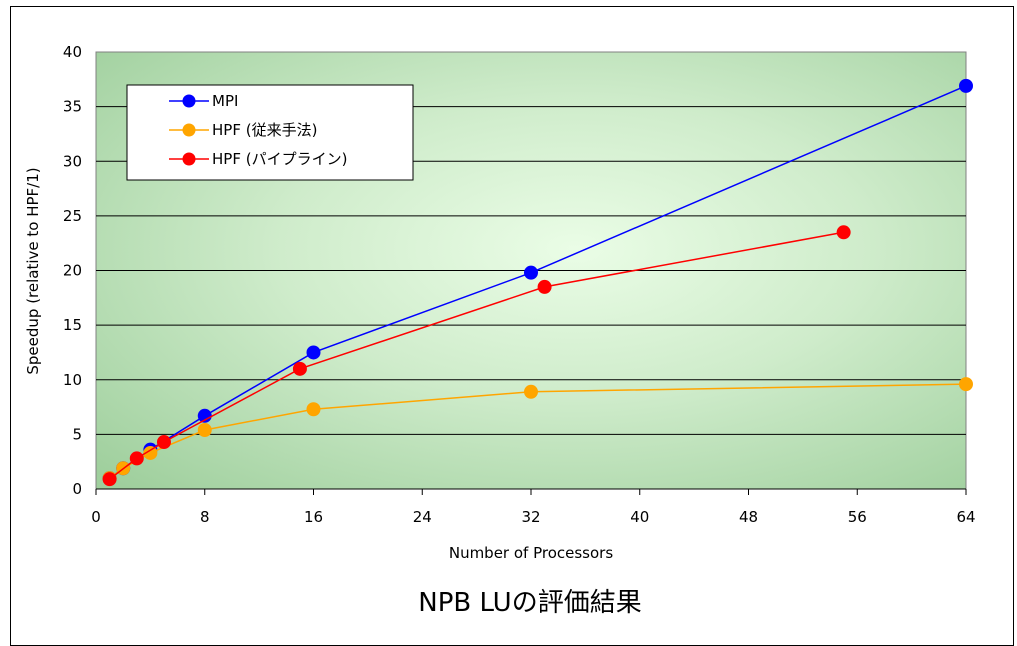  I want to click on x-tick-label: 8, so click(205, 517).